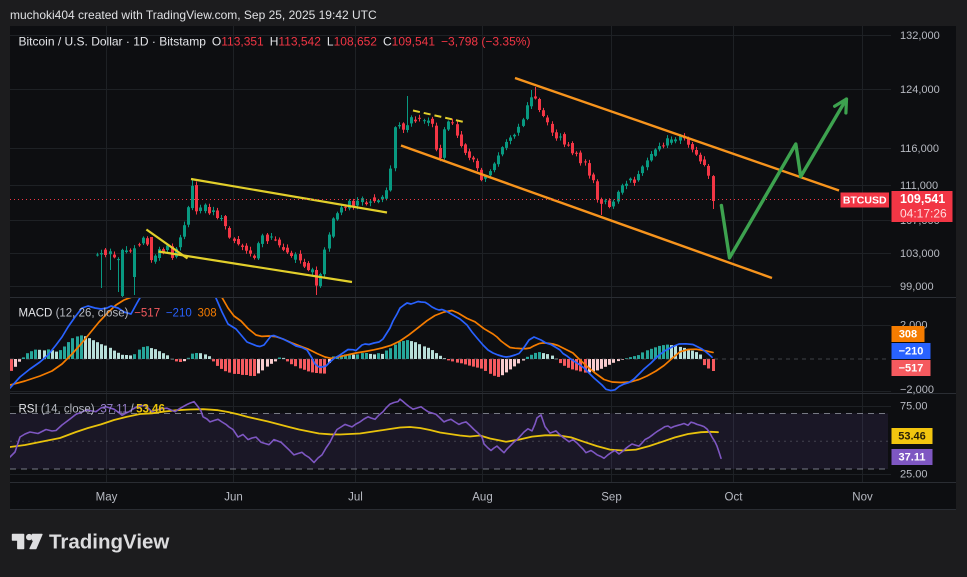  Describe the element at coordinates (923, 214) in the screenshot. I see `svg-text: 04:17:26` at that location.